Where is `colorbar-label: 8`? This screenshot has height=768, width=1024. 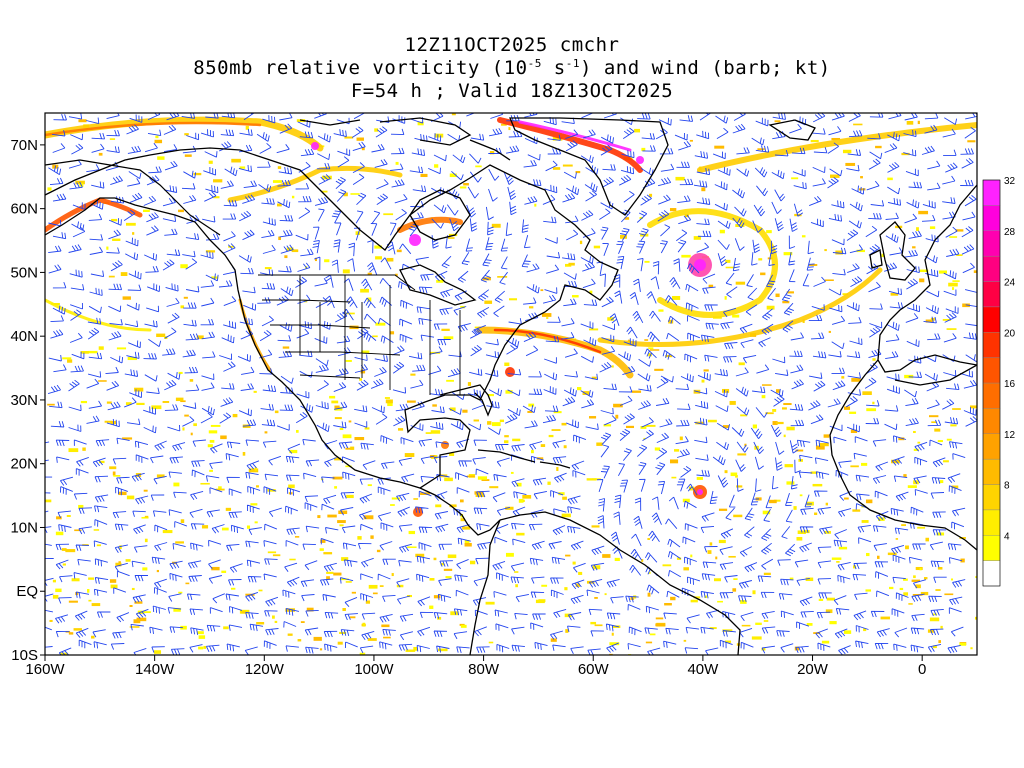
colorbar-label: 8 is located at coordinates (1007, 486).